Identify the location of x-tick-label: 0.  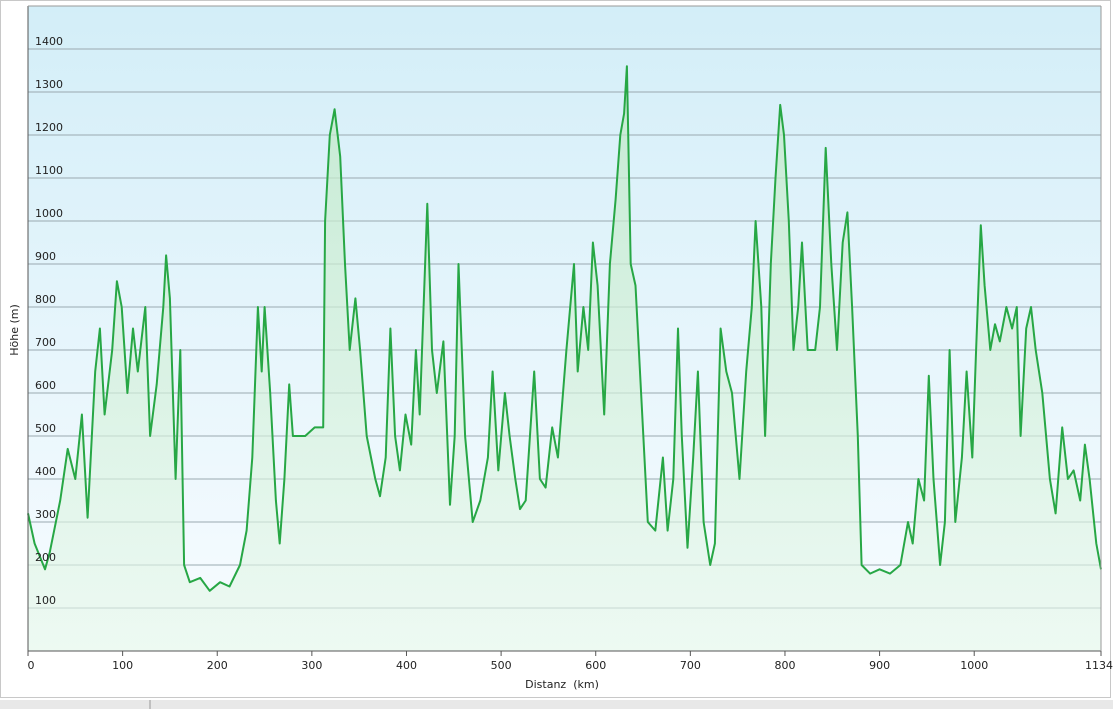
(31, 665).